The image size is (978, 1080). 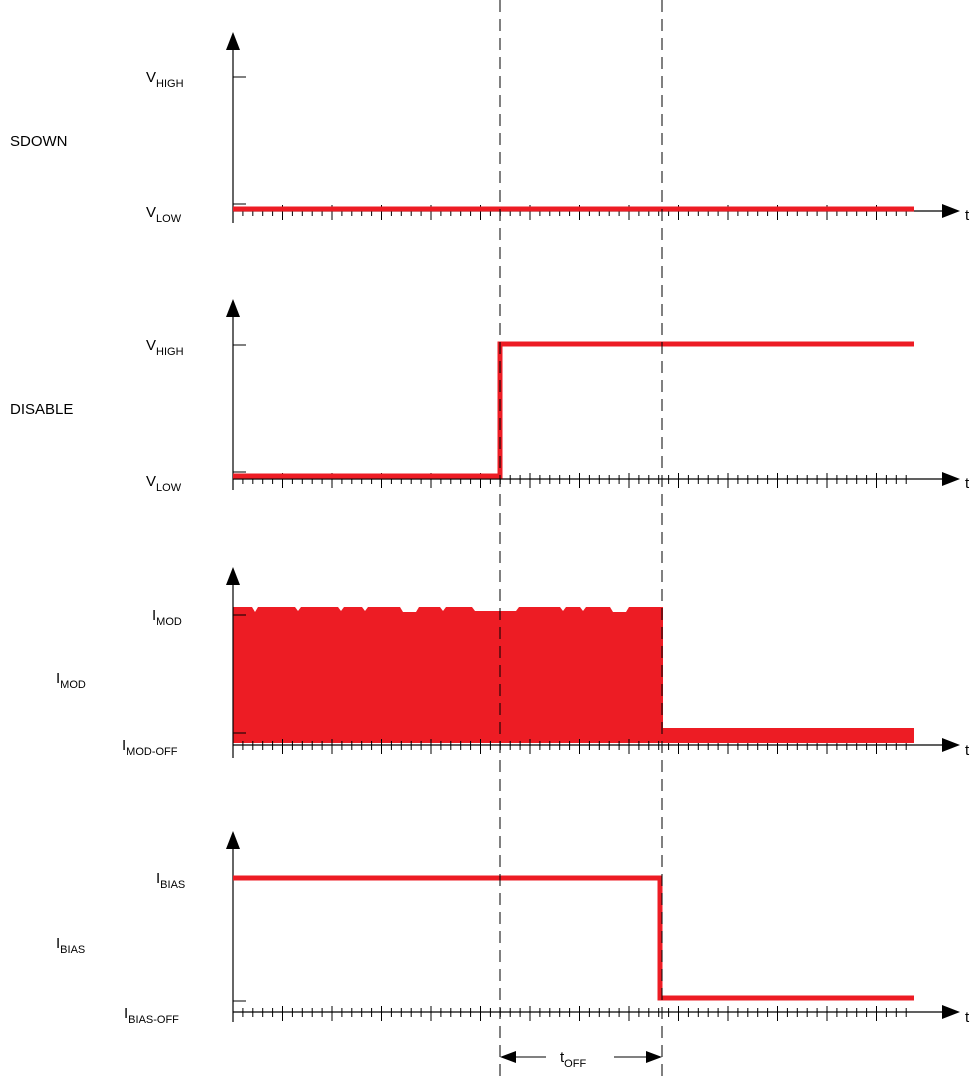 I want to click on time-axis-label-ibias: t, so click(x=967, y=1017).